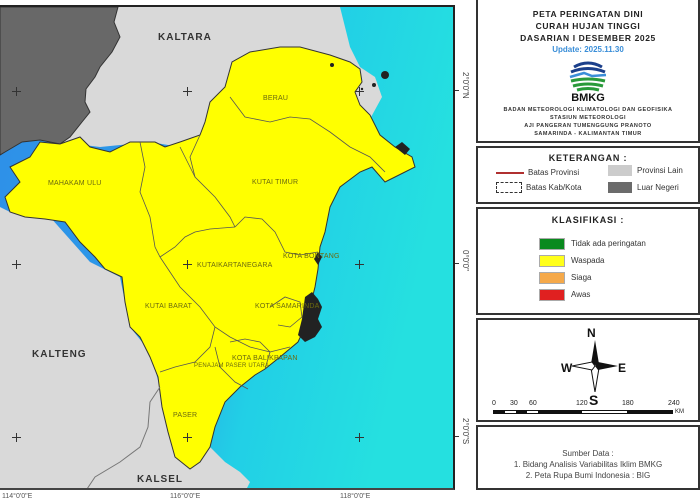  What do you see at coordinates (588, 126) in the screenshot?
I see `org-name-line3: AJI PANGERAN TUMENGGUNG PRANOTO` at bounding box center [588, 126].